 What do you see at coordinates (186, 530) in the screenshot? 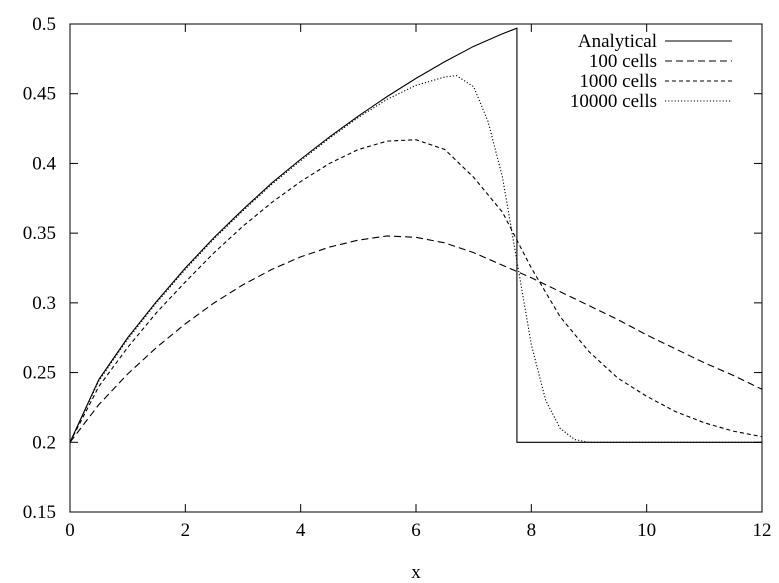
I see `x-tick-label: 2` at bounding box center [186, 530].